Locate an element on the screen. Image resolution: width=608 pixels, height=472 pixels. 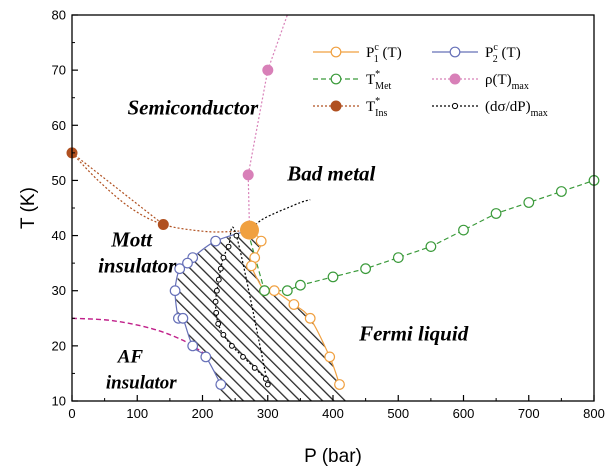
x-tick-label: 800 is located at coordinates (594, 413).